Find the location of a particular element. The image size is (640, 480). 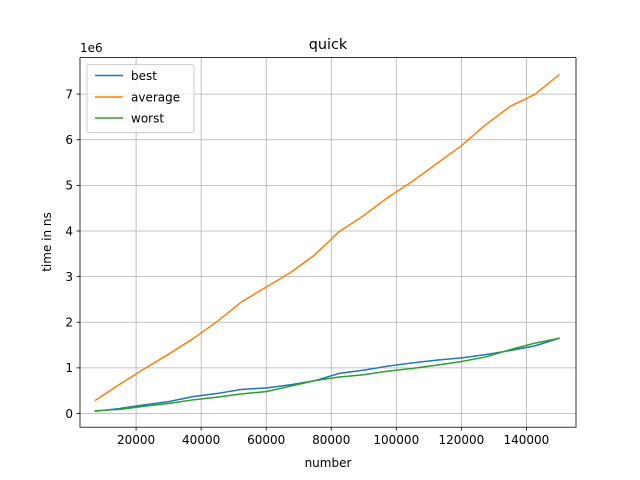

y-tick-label: 6 is located at coordinates (69, 140).